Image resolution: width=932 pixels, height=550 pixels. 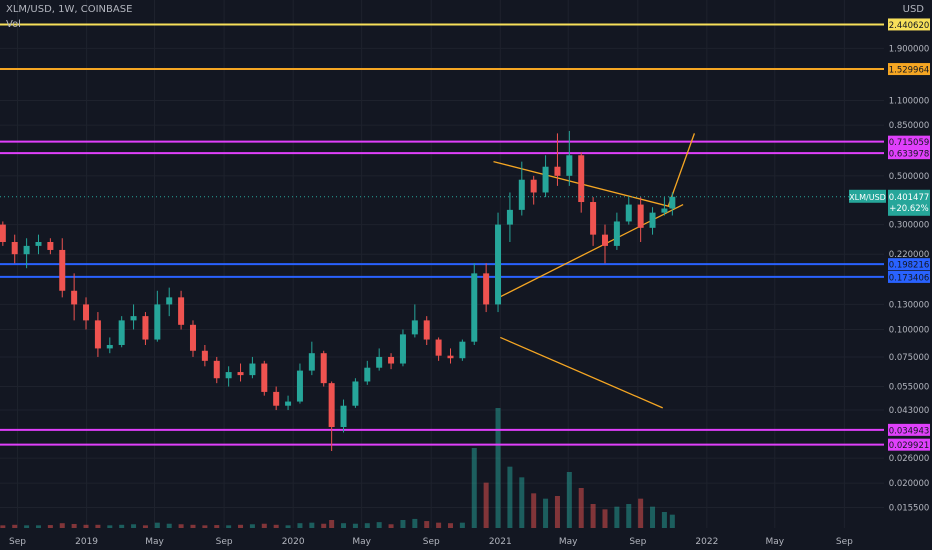 I want to click on symbol-title: XLM/USD, 1W, COINBASE, so click(x=69, y=9).